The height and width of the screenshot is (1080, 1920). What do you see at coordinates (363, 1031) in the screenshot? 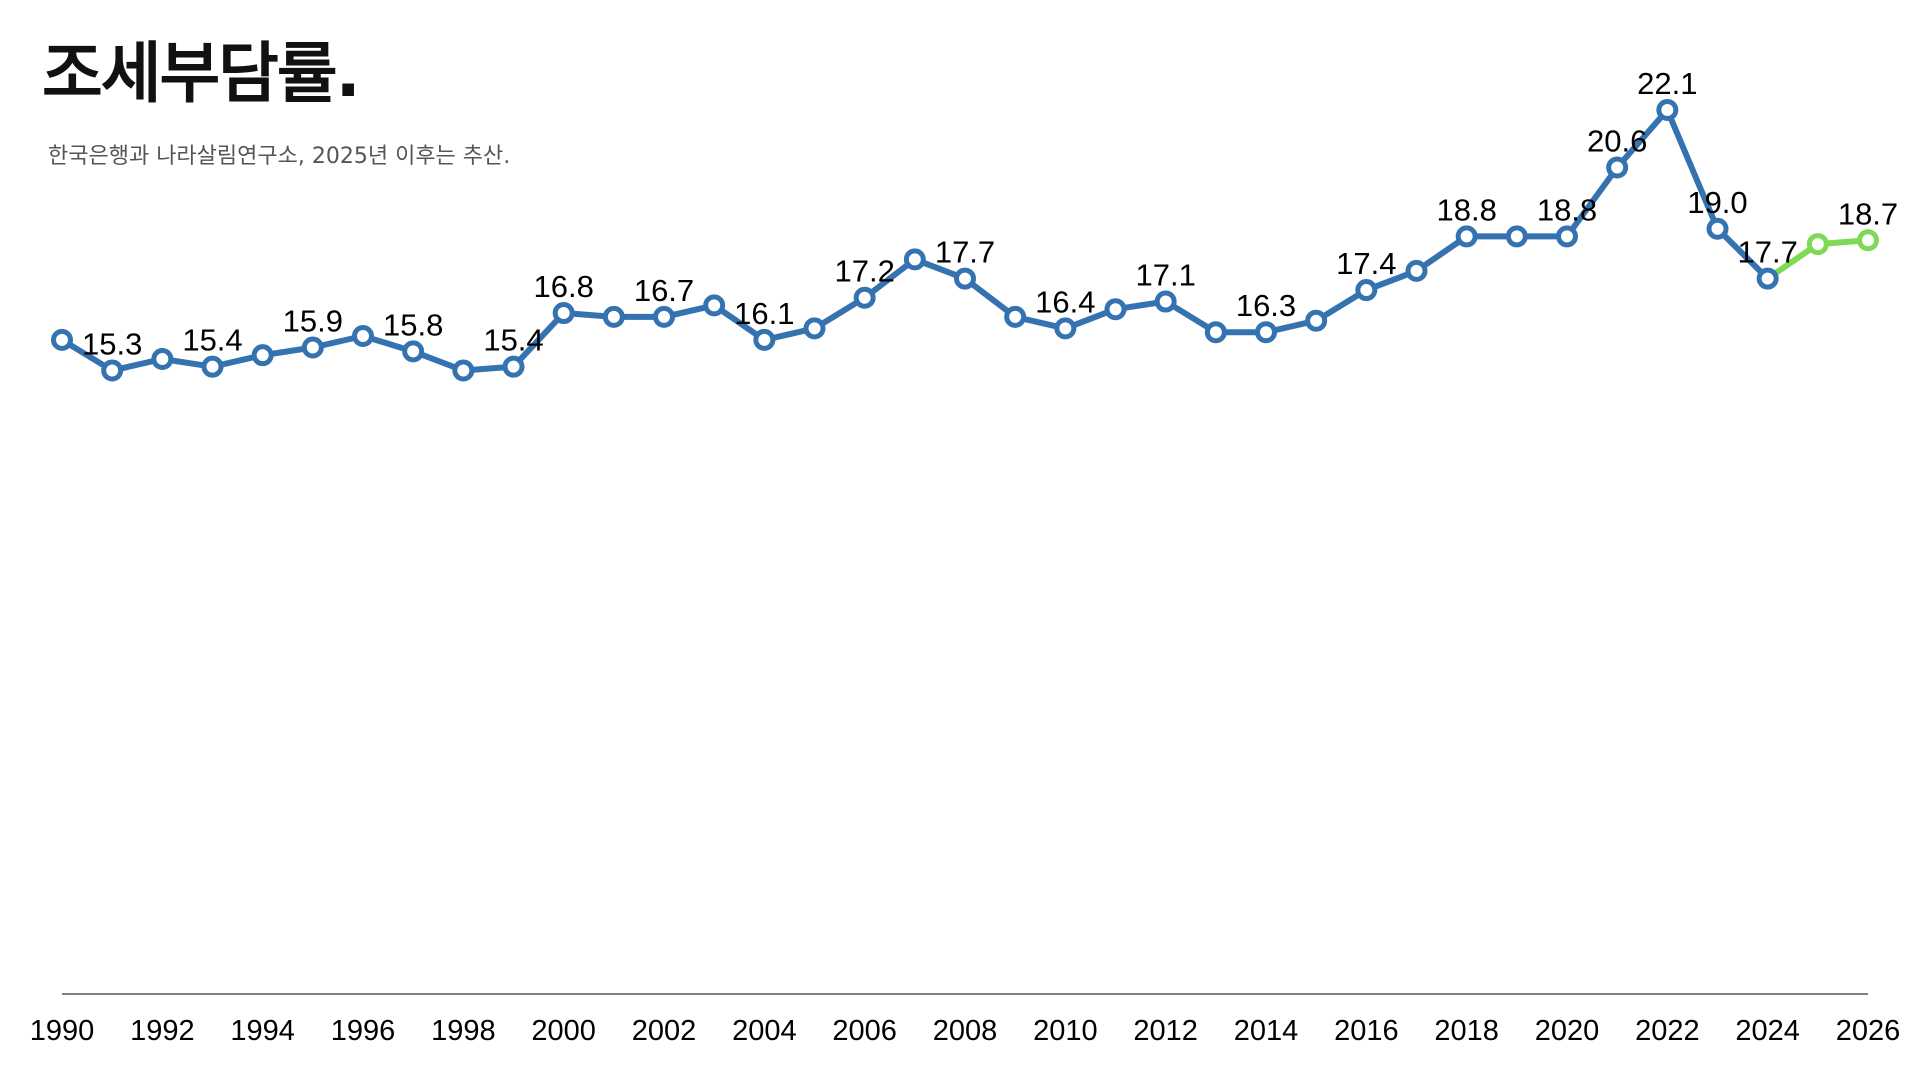
I see `x-tick-label: 1996` at bounding box center [363, 1031].